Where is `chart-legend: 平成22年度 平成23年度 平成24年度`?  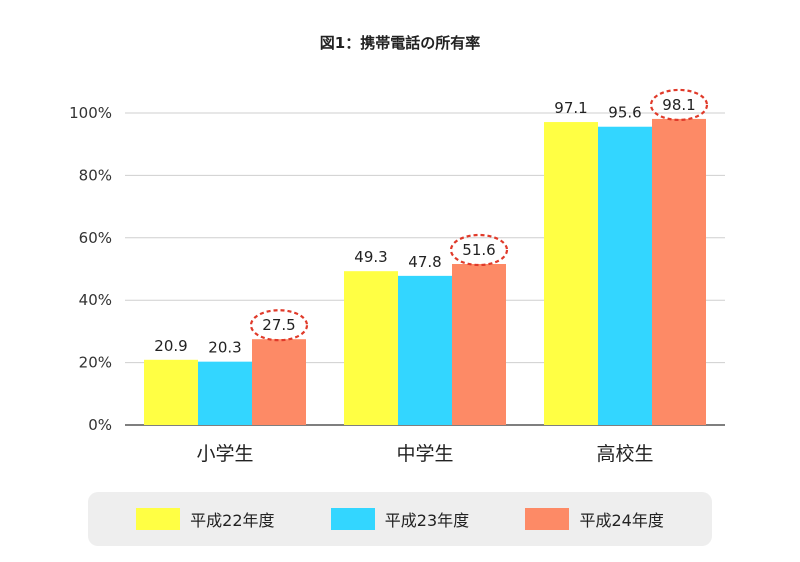
chart-legend: 平成22年度 平成23年度 平成24年度 is located at coordinates (400, 519).